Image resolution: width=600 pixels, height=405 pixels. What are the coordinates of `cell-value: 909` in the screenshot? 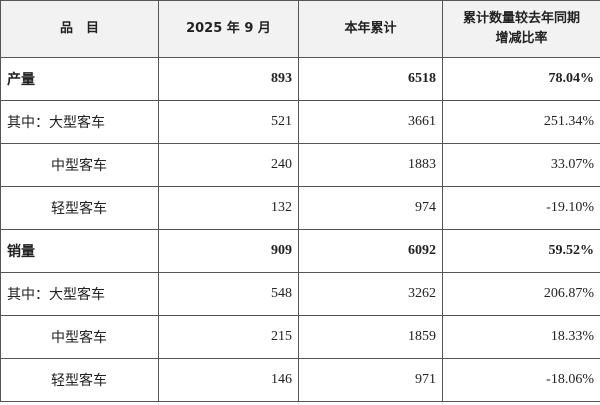 It's located at (228, 251).